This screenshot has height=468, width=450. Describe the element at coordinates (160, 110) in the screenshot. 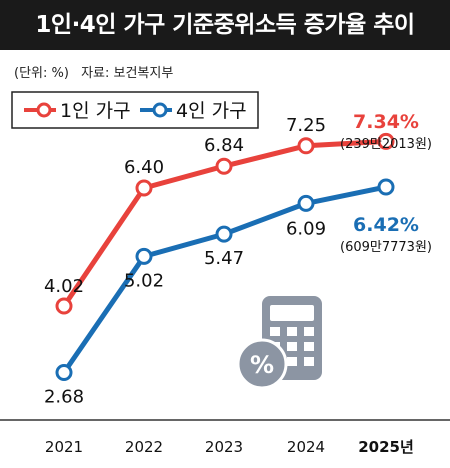

I see `legend-marker-4person` at that location.